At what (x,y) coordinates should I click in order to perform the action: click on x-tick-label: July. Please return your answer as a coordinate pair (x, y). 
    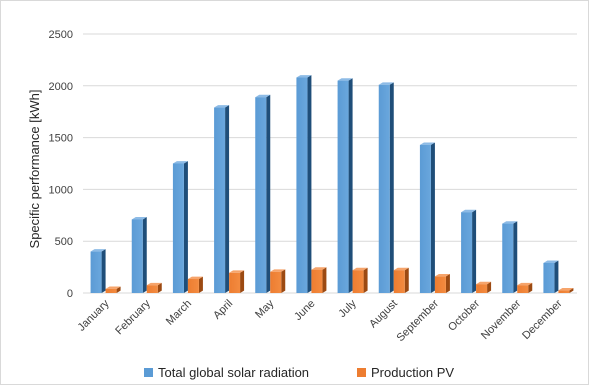
    Looking at the image, I should click on (347, 308).